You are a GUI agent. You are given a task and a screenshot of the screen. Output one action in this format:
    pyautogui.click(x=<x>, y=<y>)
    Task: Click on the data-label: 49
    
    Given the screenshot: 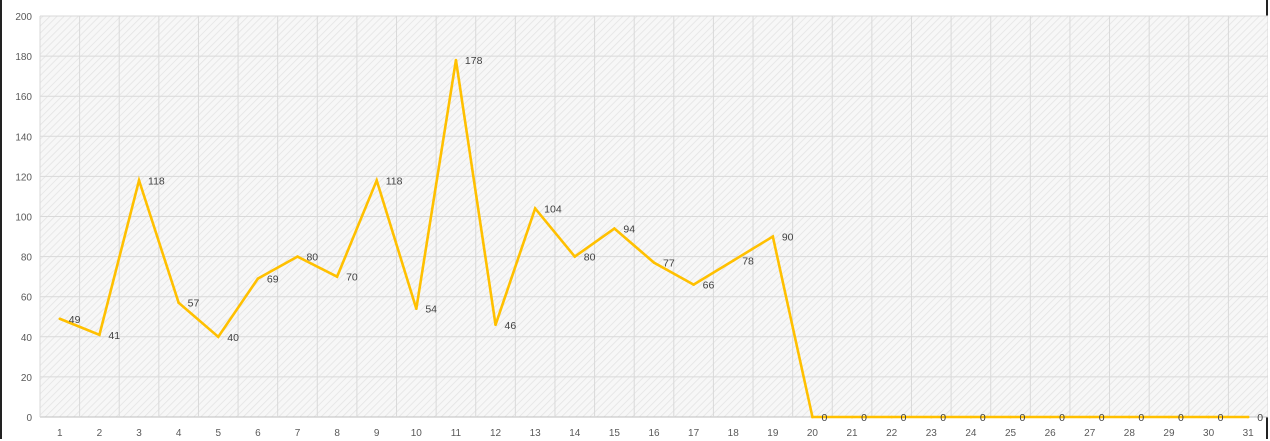 What is the action you would take?
    pyautogui.click(x=75, y=320)
    